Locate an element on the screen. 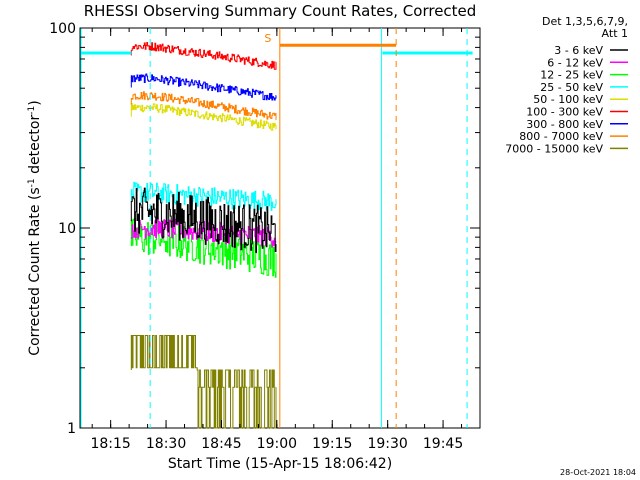  x-tick-label: 18:15 is located at coordinates (110, 444).